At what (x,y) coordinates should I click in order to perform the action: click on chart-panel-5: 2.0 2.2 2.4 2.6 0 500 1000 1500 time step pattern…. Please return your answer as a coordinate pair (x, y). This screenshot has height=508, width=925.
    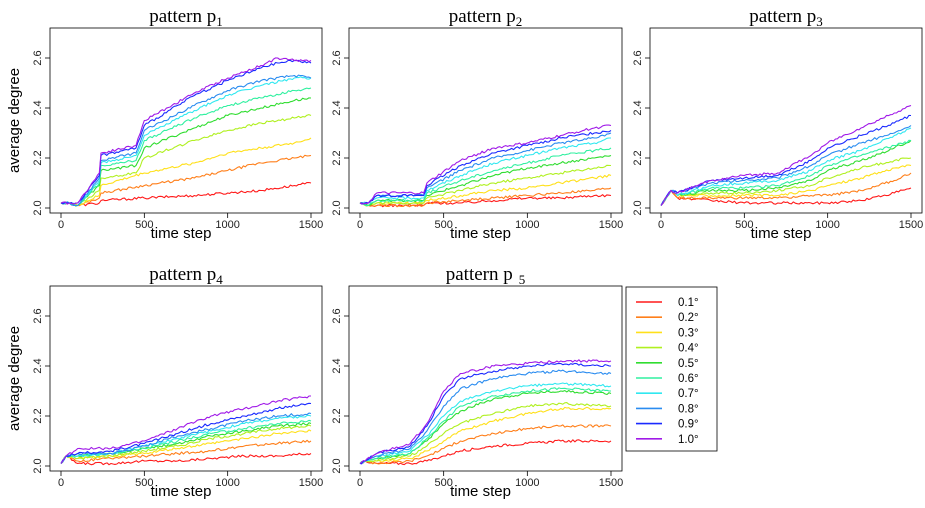
    Looking at the image, I should click on (477, 382).